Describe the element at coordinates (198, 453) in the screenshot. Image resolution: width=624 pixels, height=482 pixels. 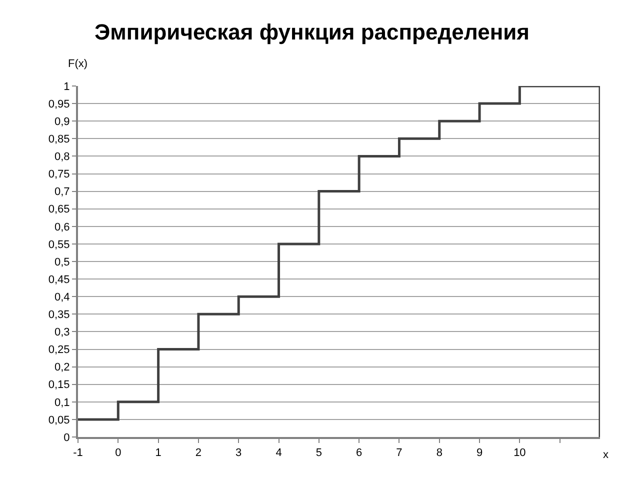
I see `x-tick-label: 2` at that location.